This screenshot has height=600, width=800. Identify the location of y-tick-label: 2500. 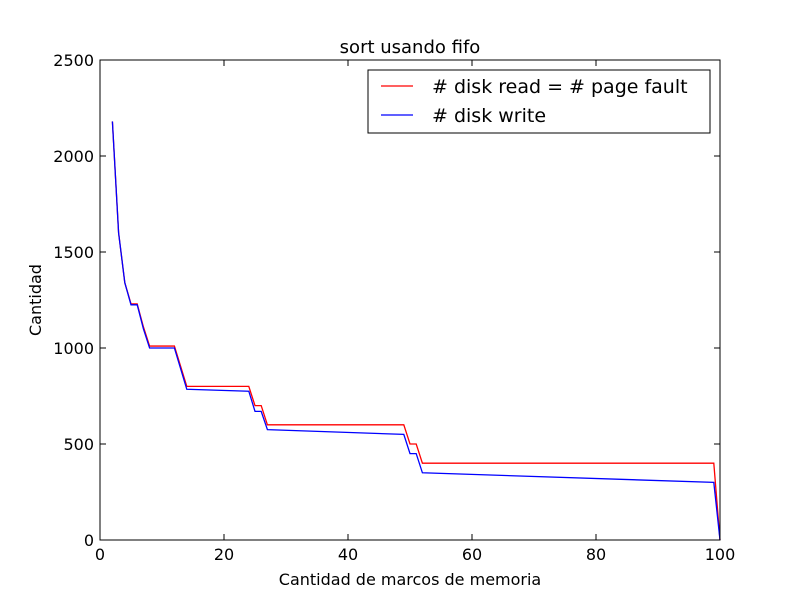
(73, 60).